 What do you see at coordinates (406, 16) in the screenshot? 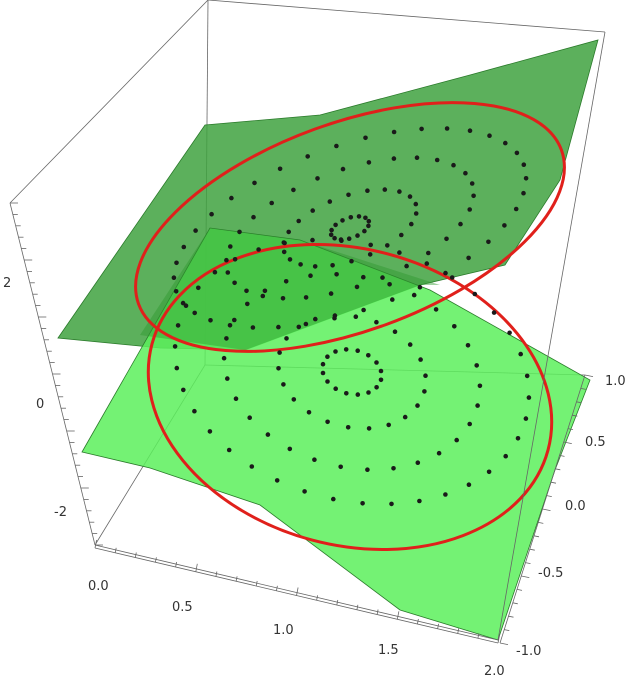
I see `box-edge` at bounding box center [406, 16].